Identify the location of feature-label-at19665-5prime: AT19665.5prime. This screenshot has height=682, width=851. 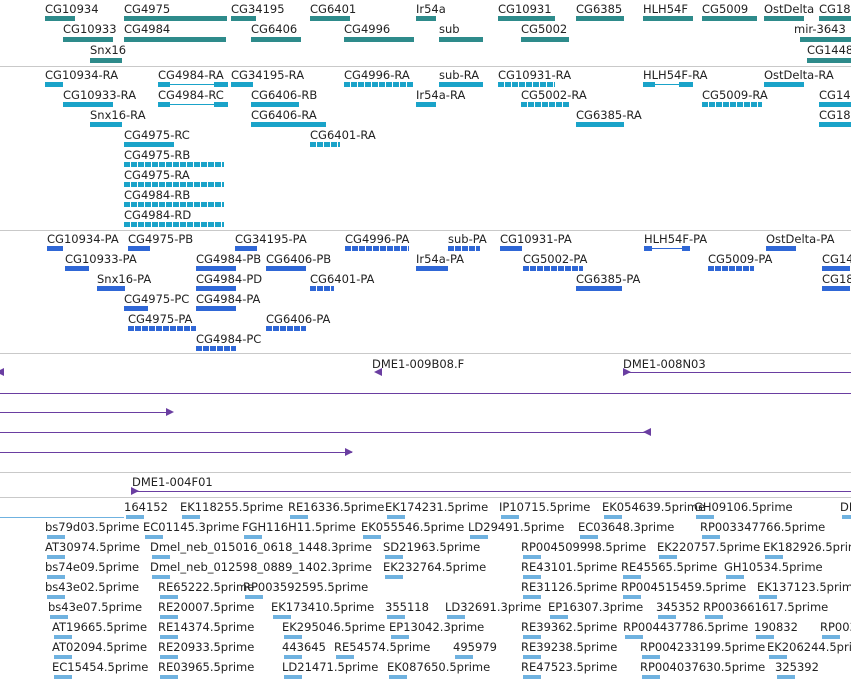
(100, 627).